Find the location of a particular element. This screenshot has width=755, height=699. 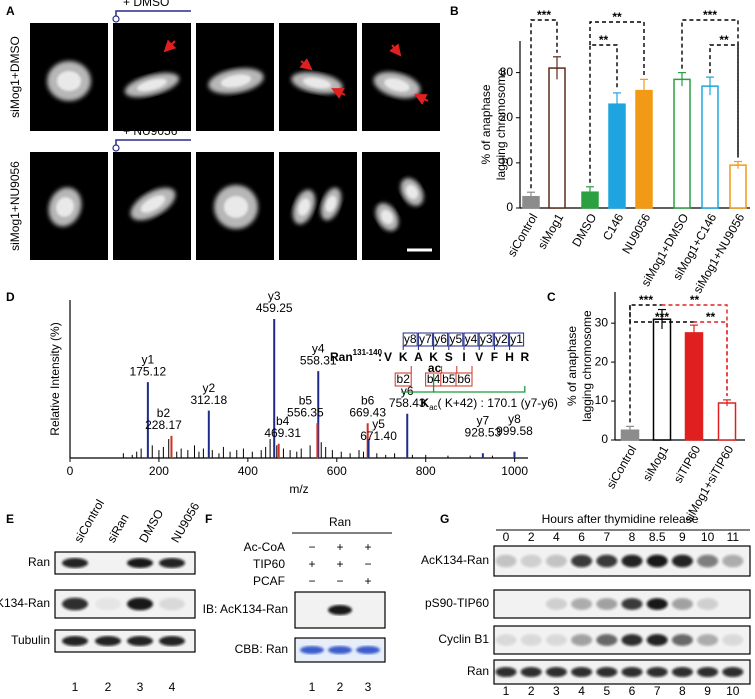

blot-label: IB: AcK134-Ran is located at coordinates (245, 609).